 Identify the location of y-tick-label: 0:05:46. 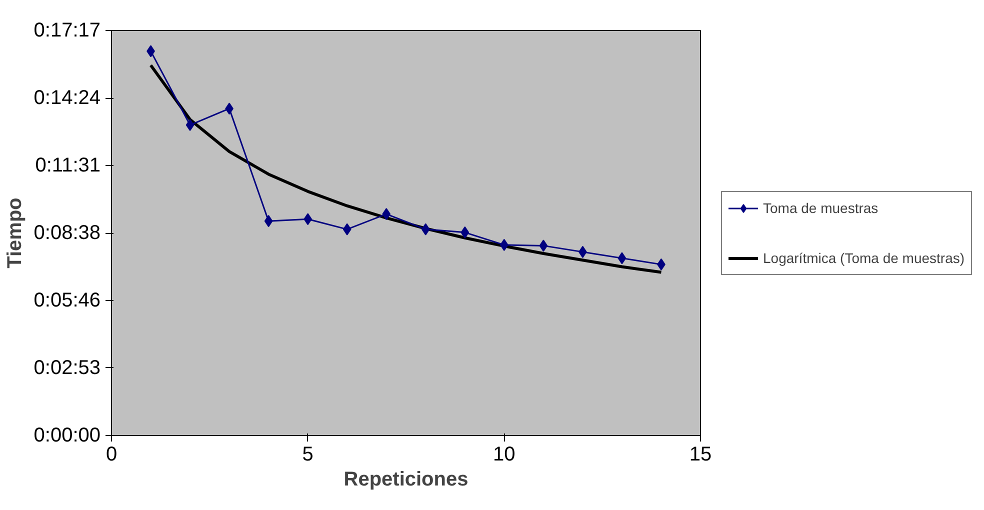
(67, 300).